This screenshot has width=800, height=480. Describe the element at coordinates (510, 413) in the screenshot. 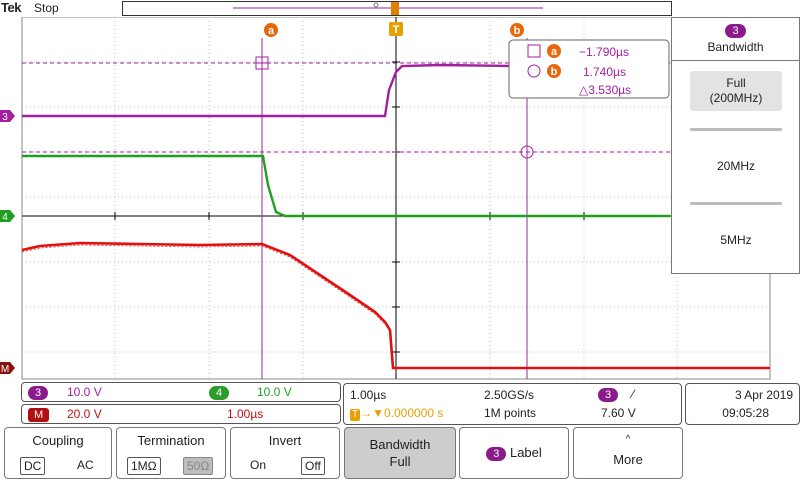

I see `record-length: 1M points` at that location.